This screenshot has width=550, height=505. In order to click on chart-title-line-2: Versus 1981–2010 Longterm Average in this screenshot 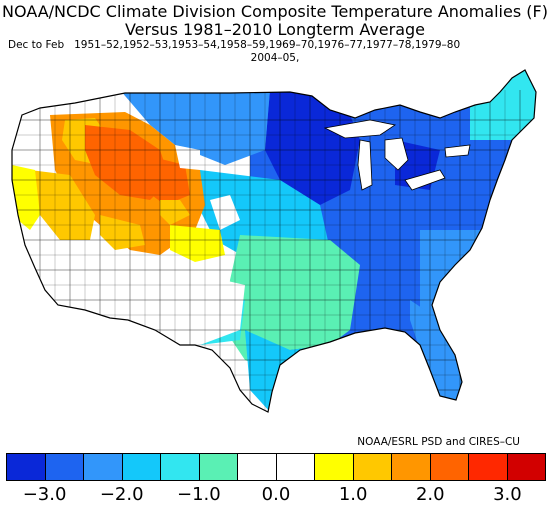, I will do `click(275, 29)`.